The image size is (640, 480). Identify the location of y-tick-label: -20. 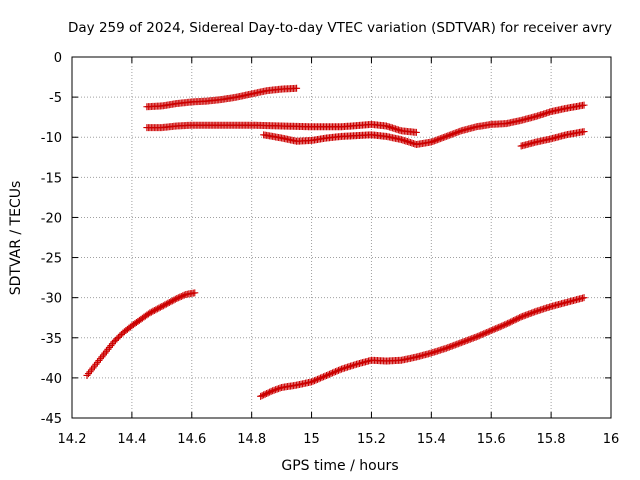
(51, 218).